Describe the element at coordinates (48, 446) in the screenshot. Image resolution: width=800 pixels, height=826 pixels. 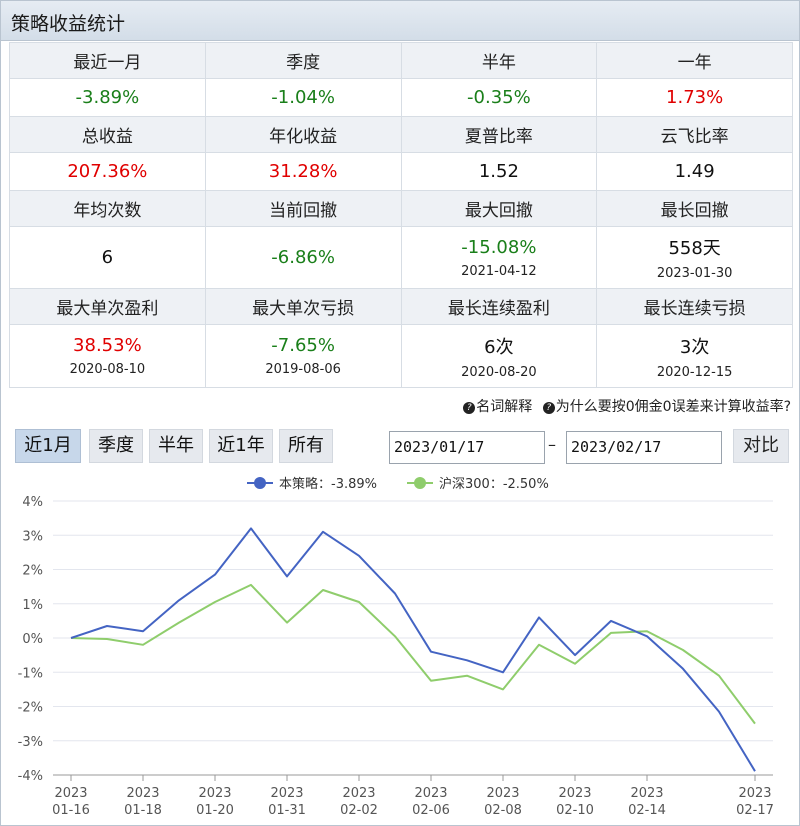
I see `period-1m-button: 近1月` at that location.